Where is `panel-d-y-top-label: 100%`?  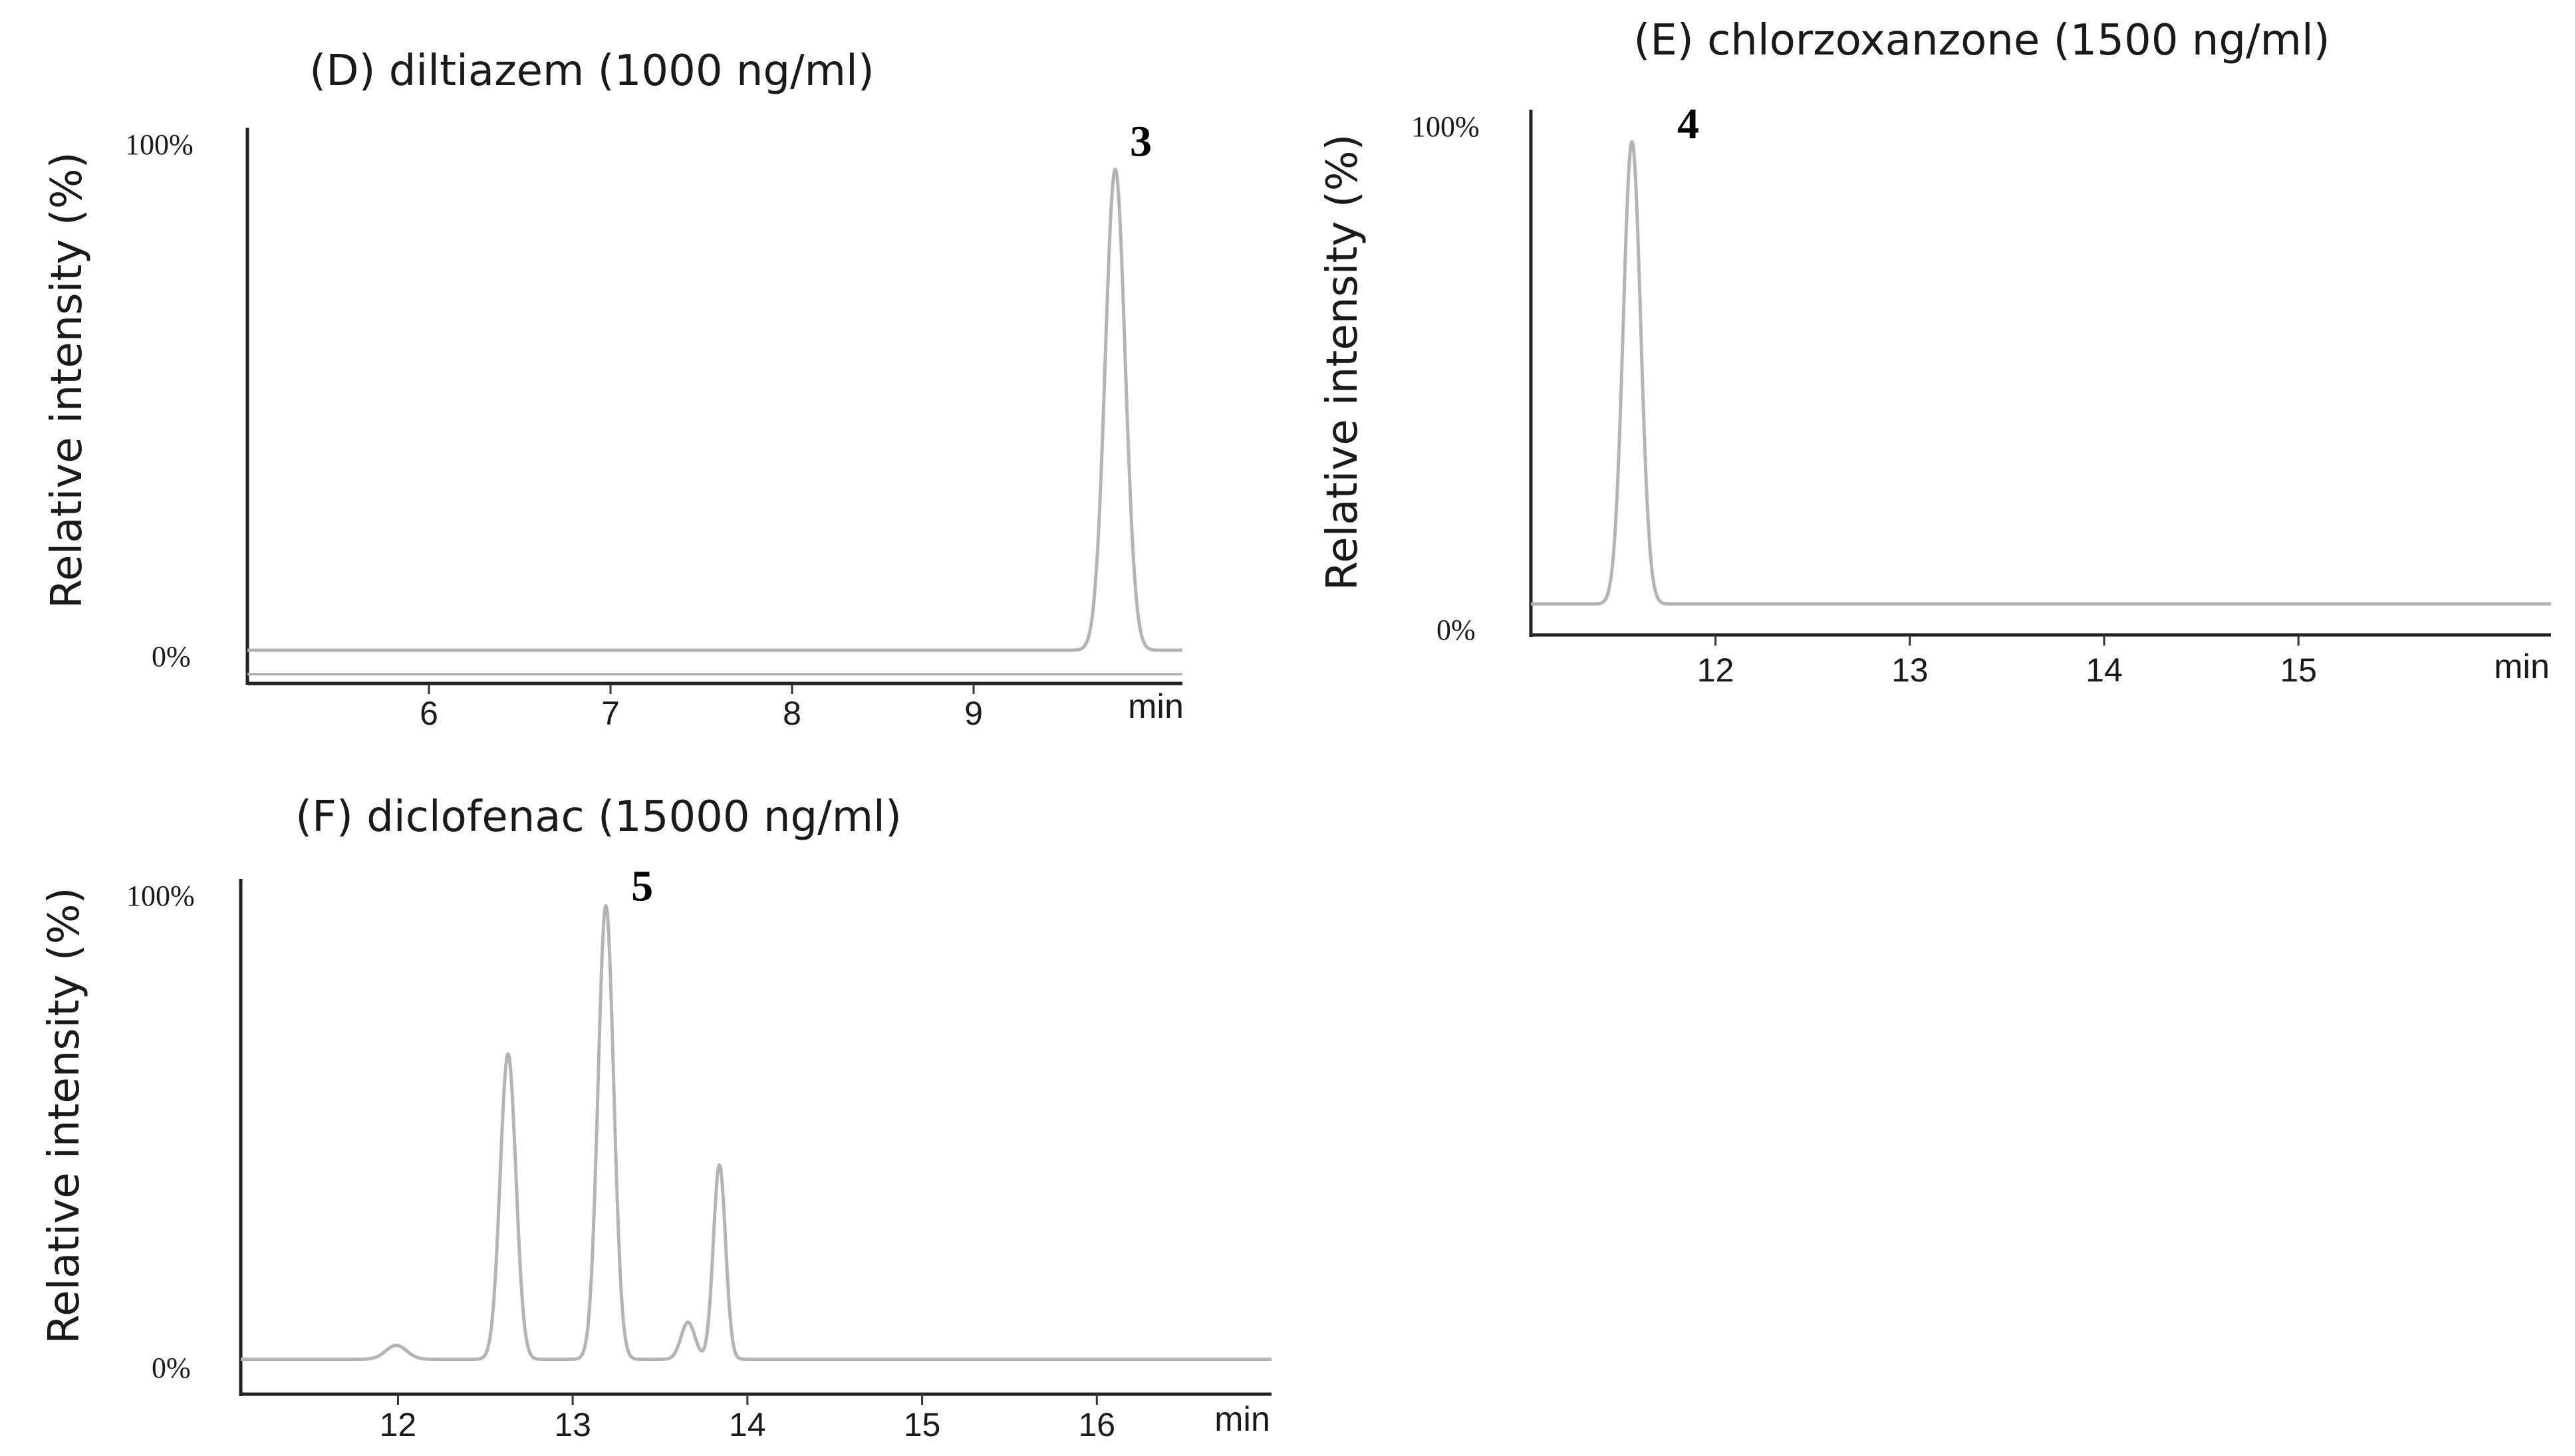
panel-d-y-top-label: 100% is located at coordinates (159, 144).